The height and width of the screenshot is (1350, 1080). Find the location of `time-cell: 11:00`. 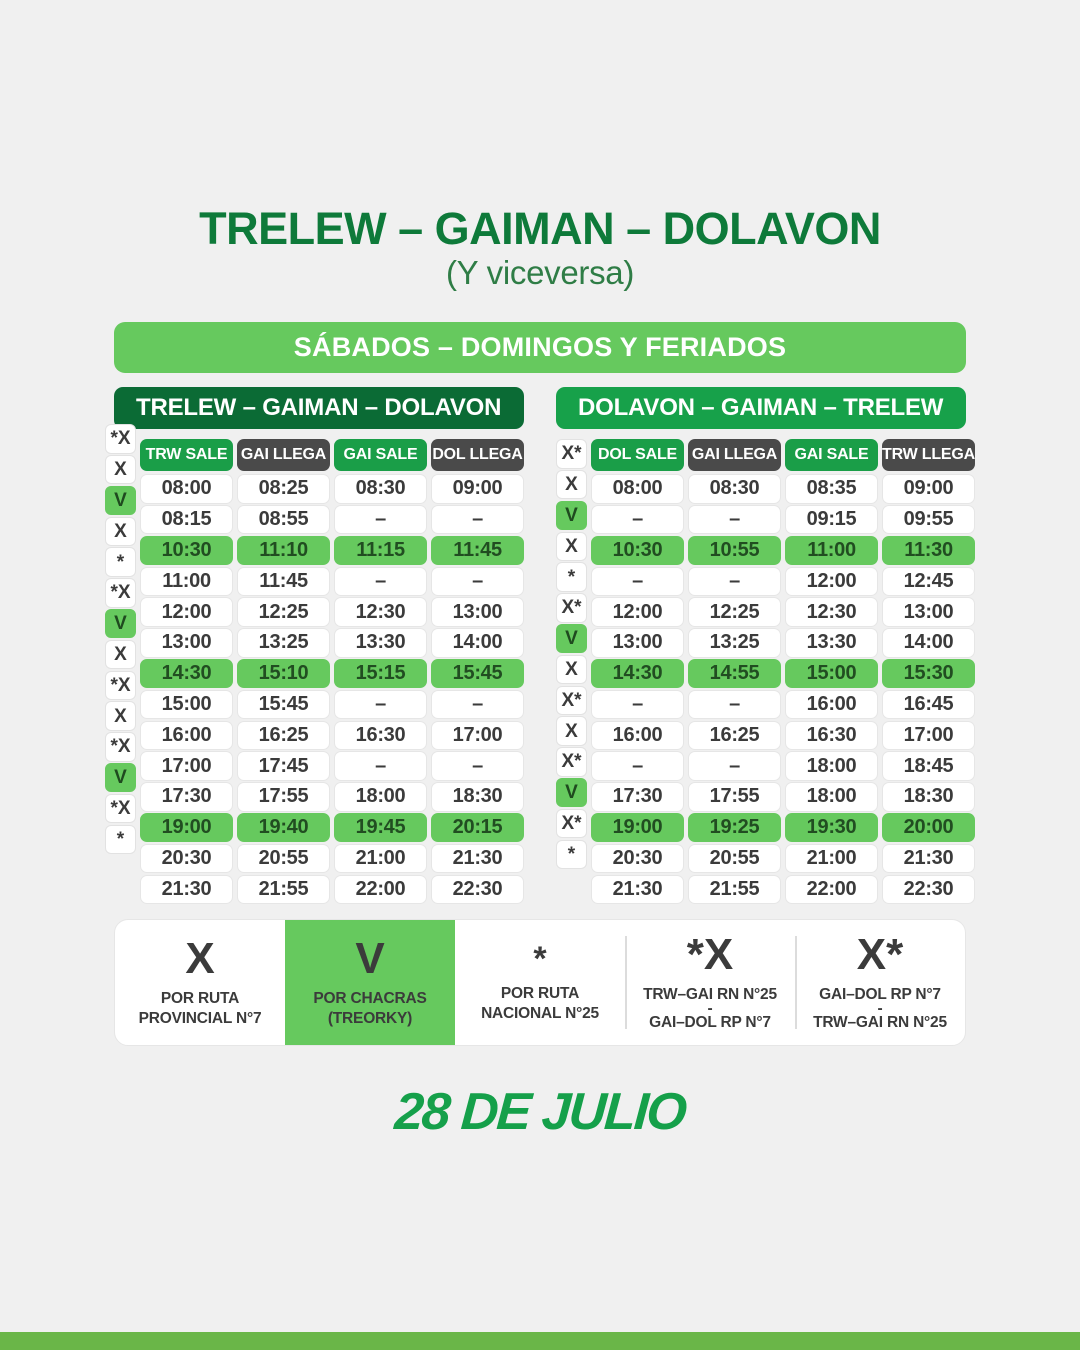

time-cell: 11:00 is located at coordinates (186, 581).